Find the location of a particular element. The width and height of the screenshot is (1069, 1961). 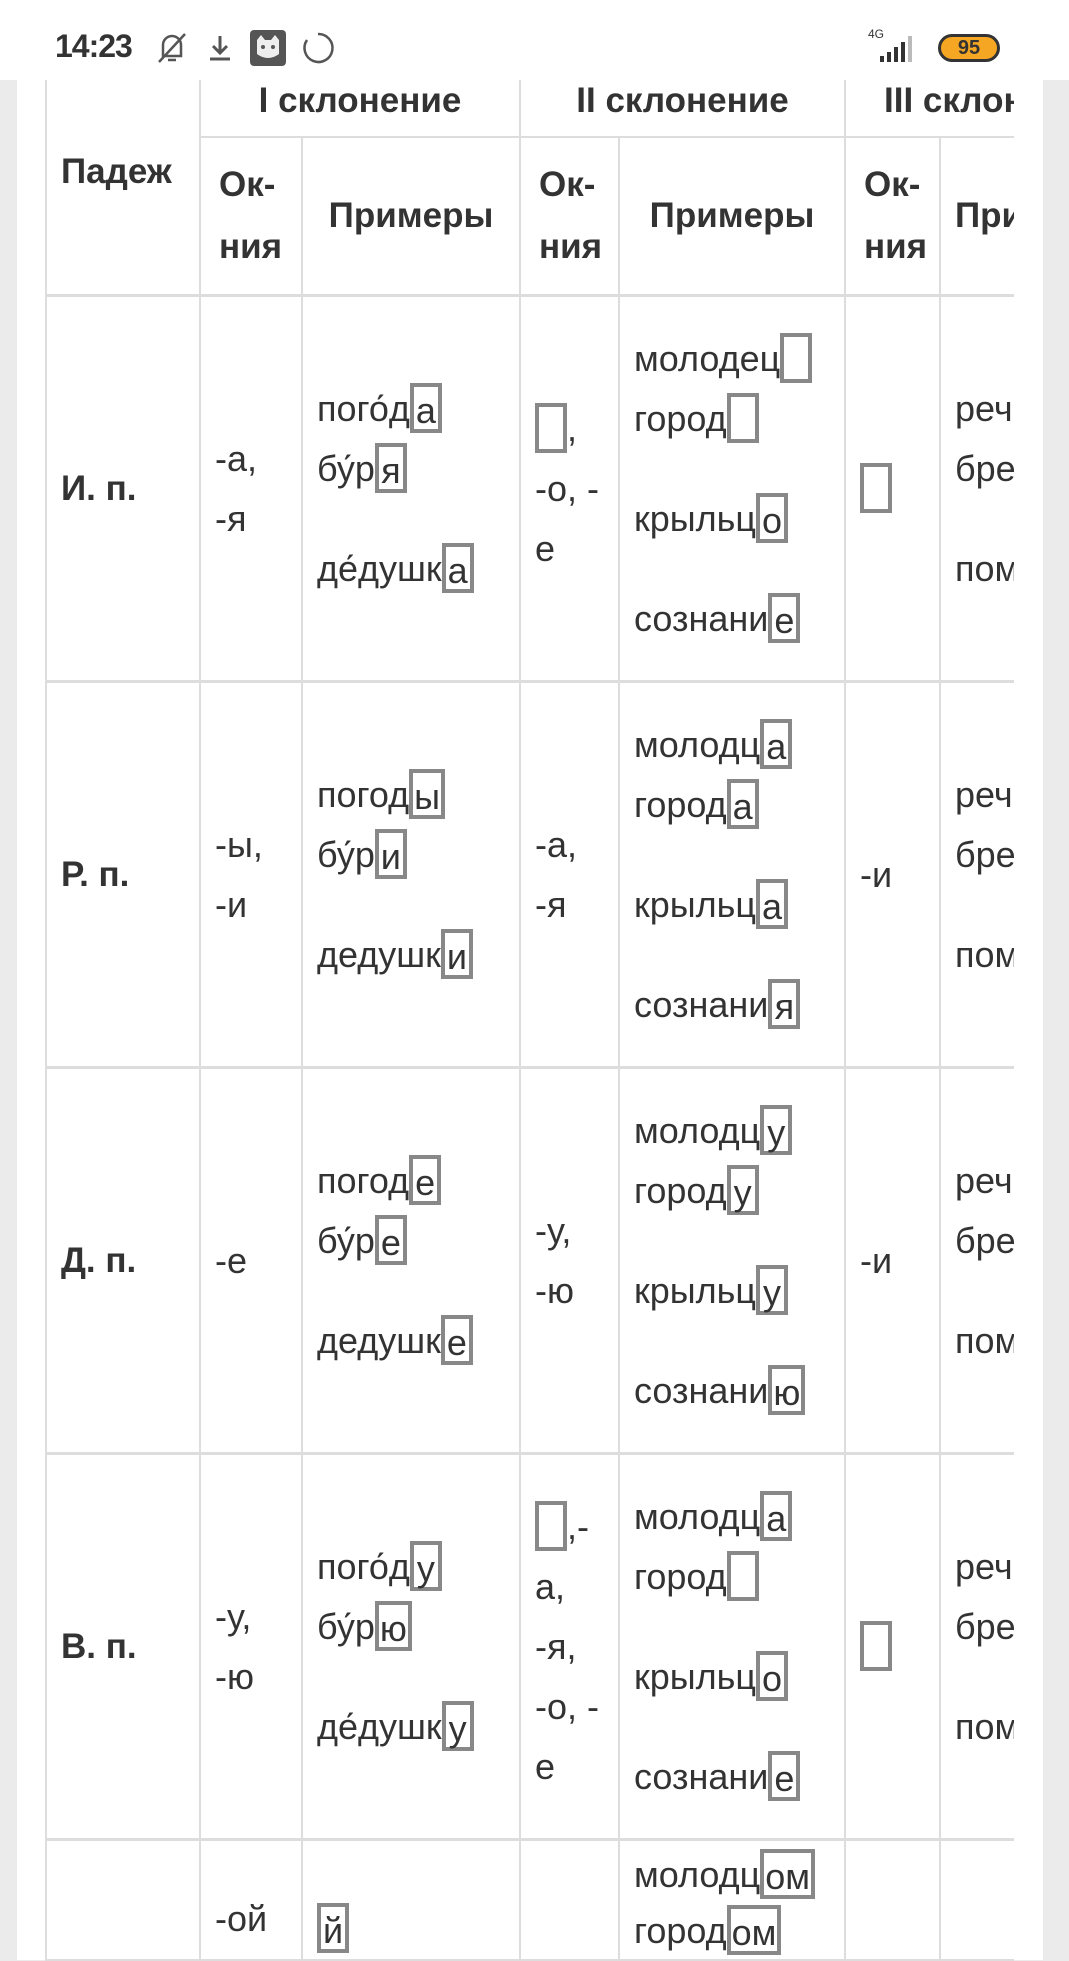

word-stem: пом is located at coordinates (984, 568).